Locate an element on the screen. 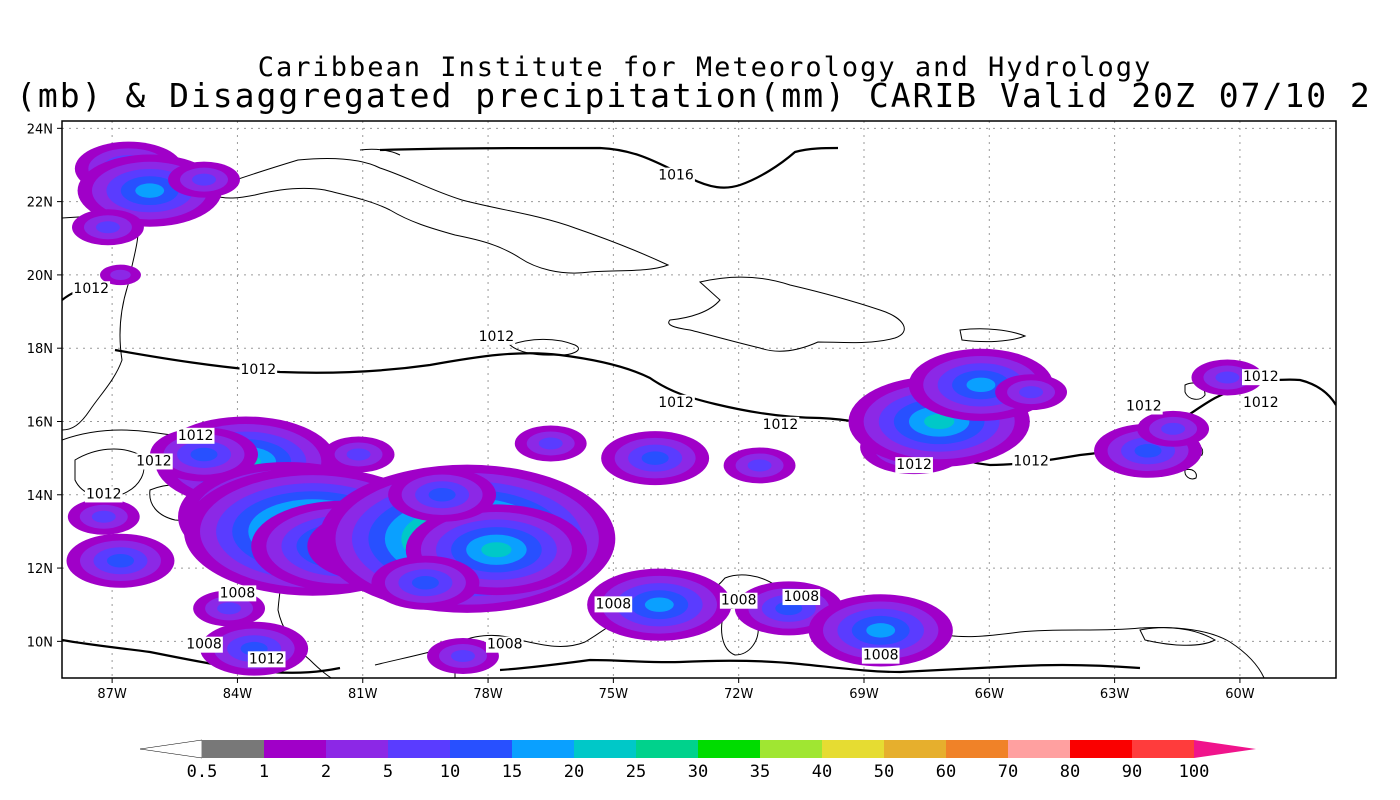 Image resolution: width=1400 pixels, height=800 pixels. lat-tick-label: 10N is located at coordinates (40, 642).